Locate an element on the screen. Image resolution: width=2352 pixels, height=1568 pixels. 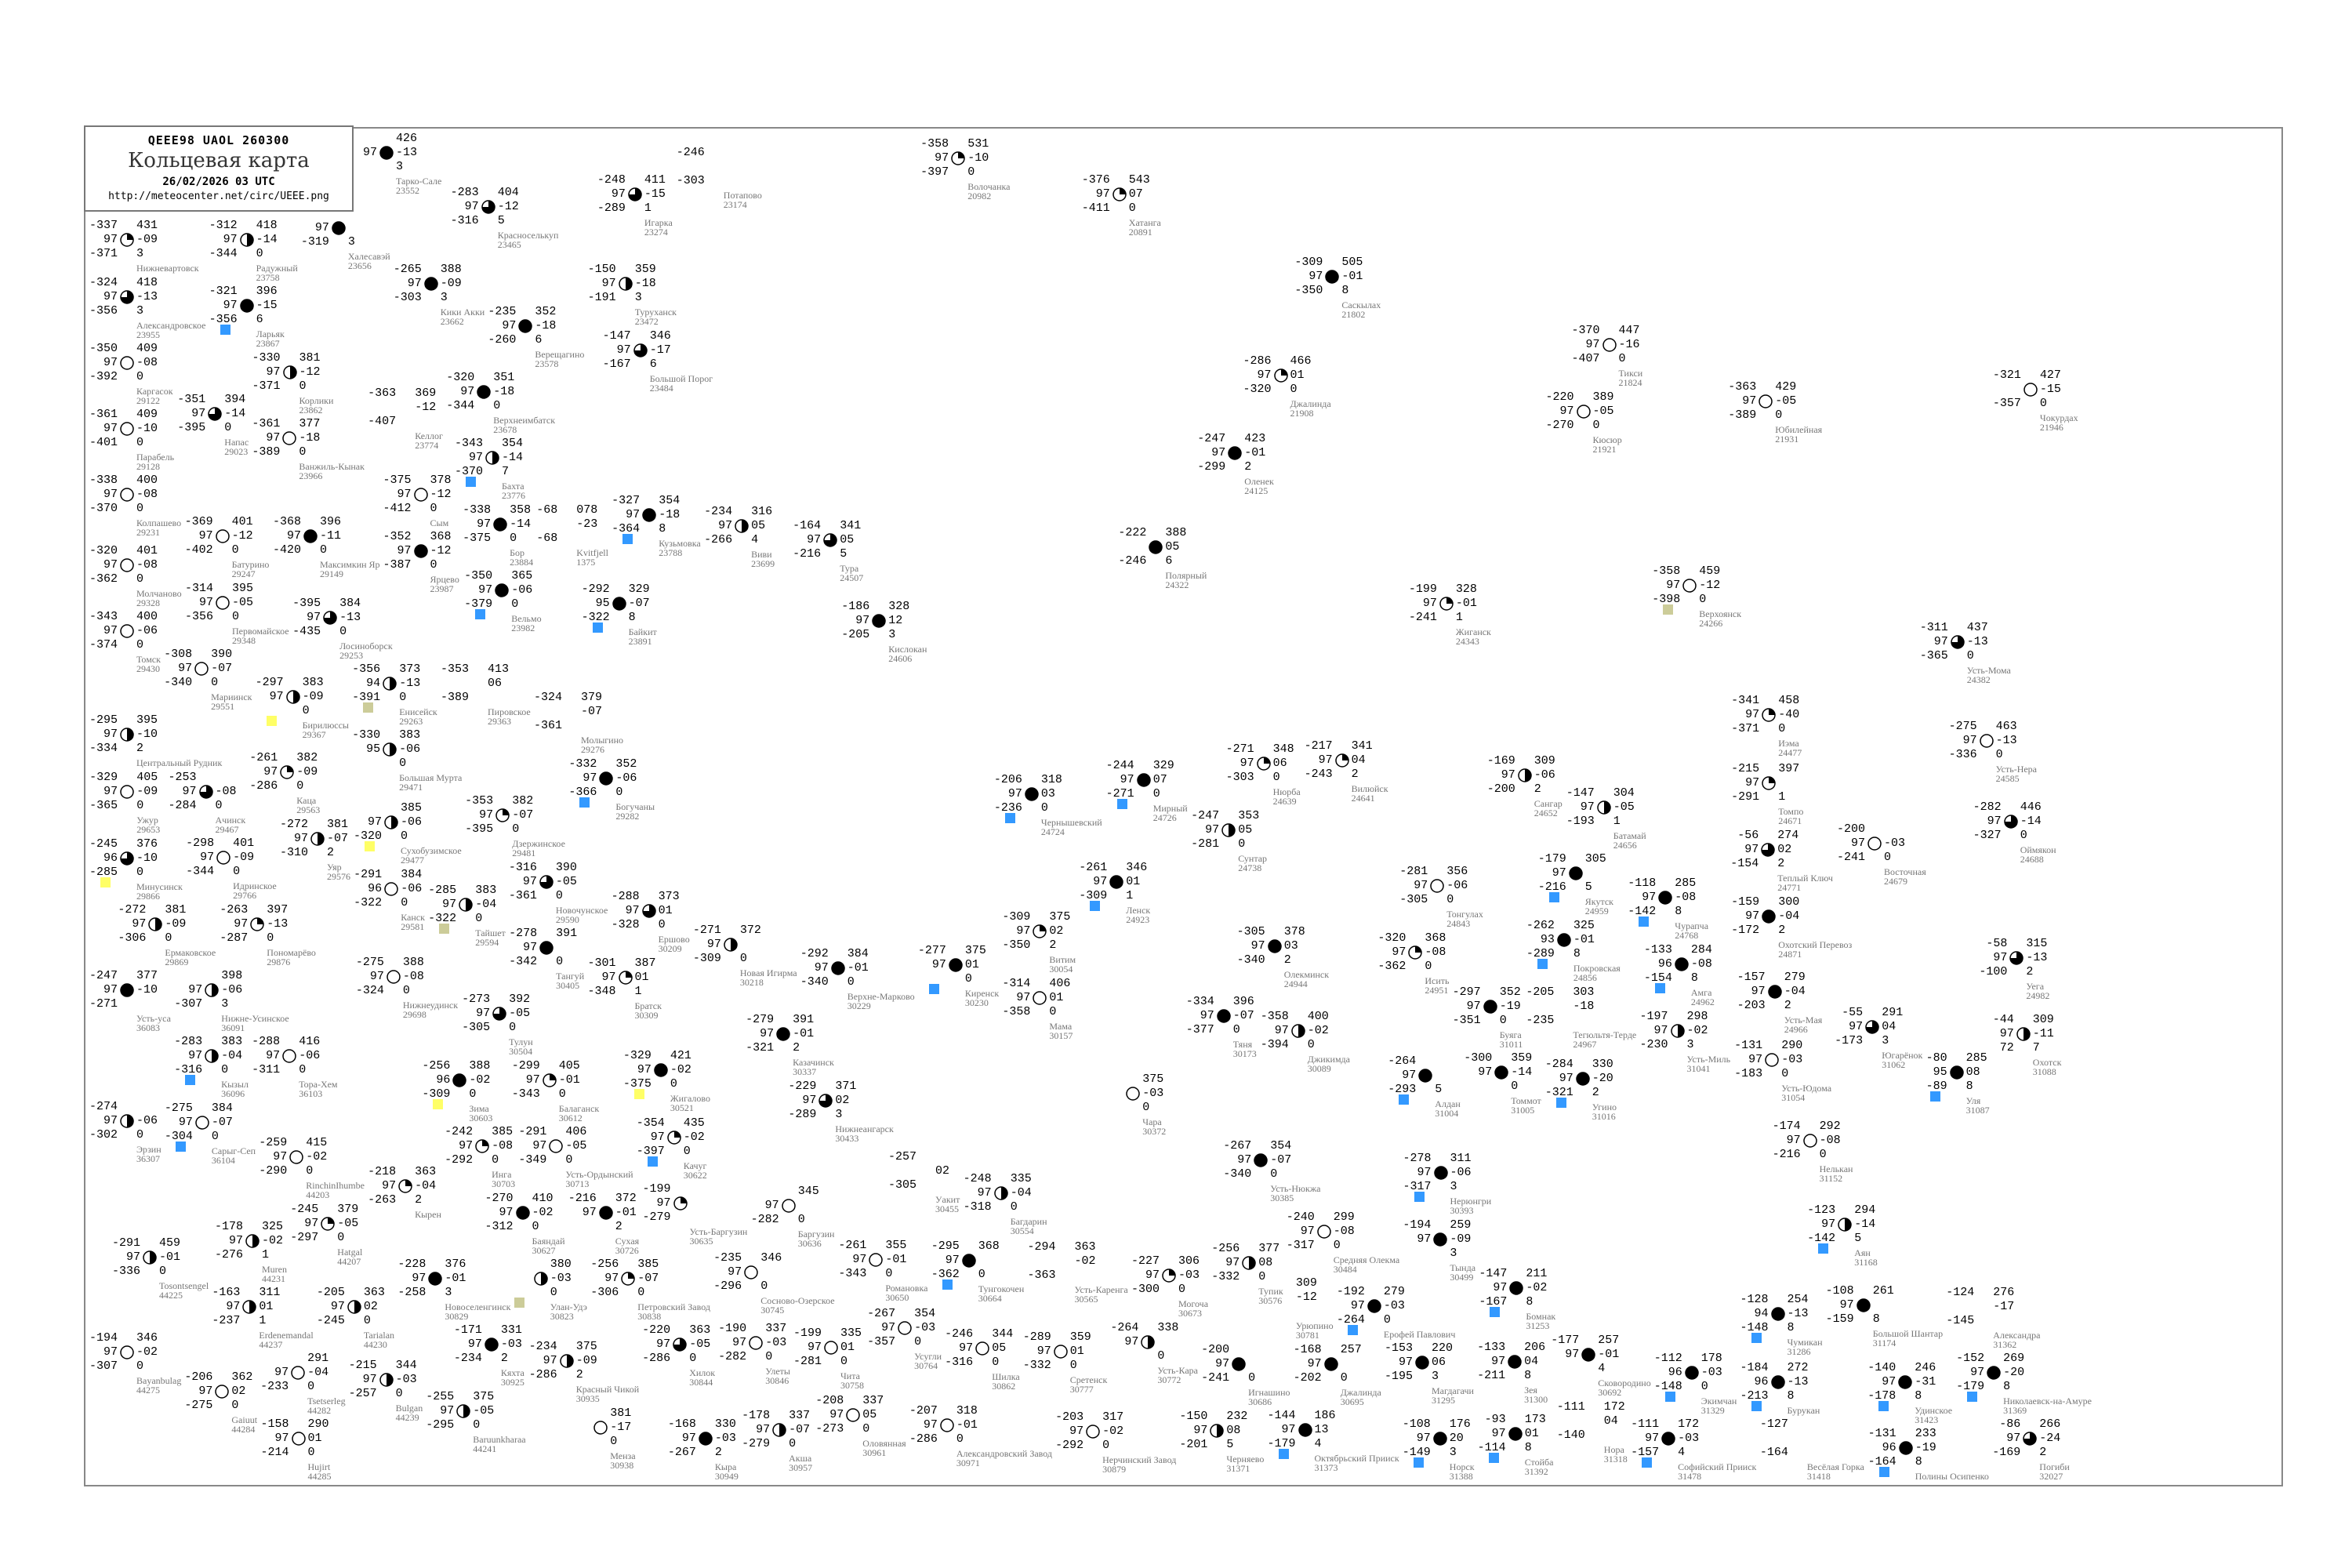
station-label: Бурукан is located at coordinates (1804, 1410).